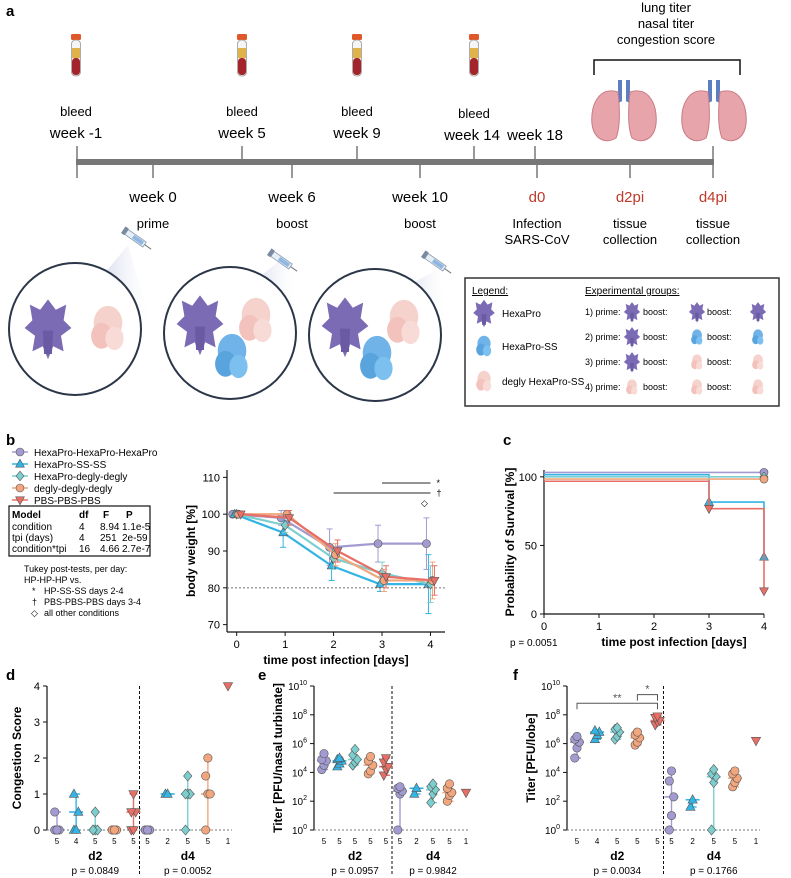 The image size is (791, 878). What do you see at coordinates (438, 483) in the screenshot?
I see `significance-mark: *` at bounding box center [438, 483].